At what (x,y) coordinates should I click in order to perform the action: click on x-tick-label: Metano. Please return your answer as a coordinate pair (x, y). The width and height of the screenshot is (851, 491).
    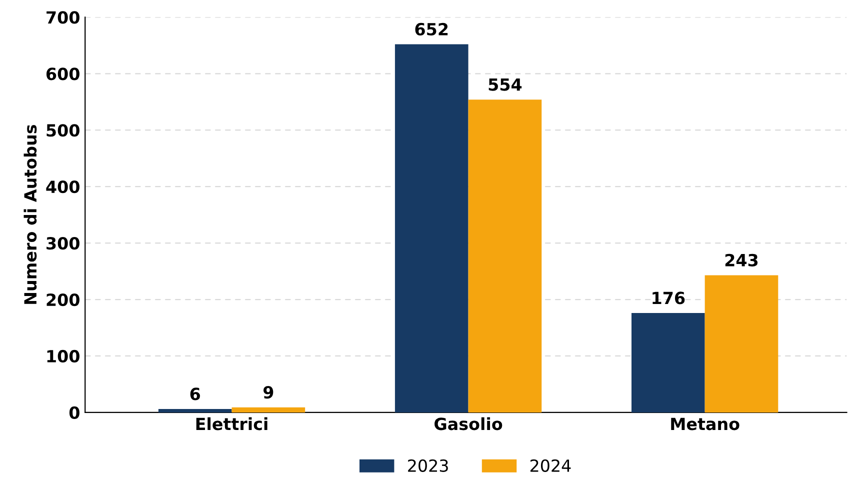
    Looking at the image, I should click on (705, 424).